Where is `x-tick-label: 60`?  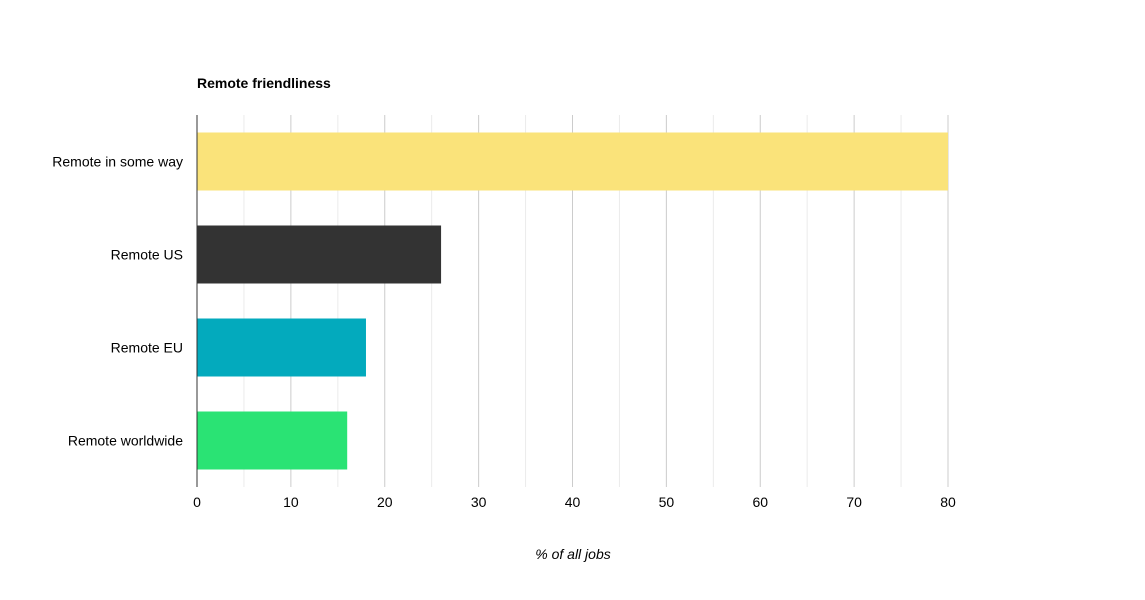
x-tick-label: 60 is located at coordinates (760, 502).